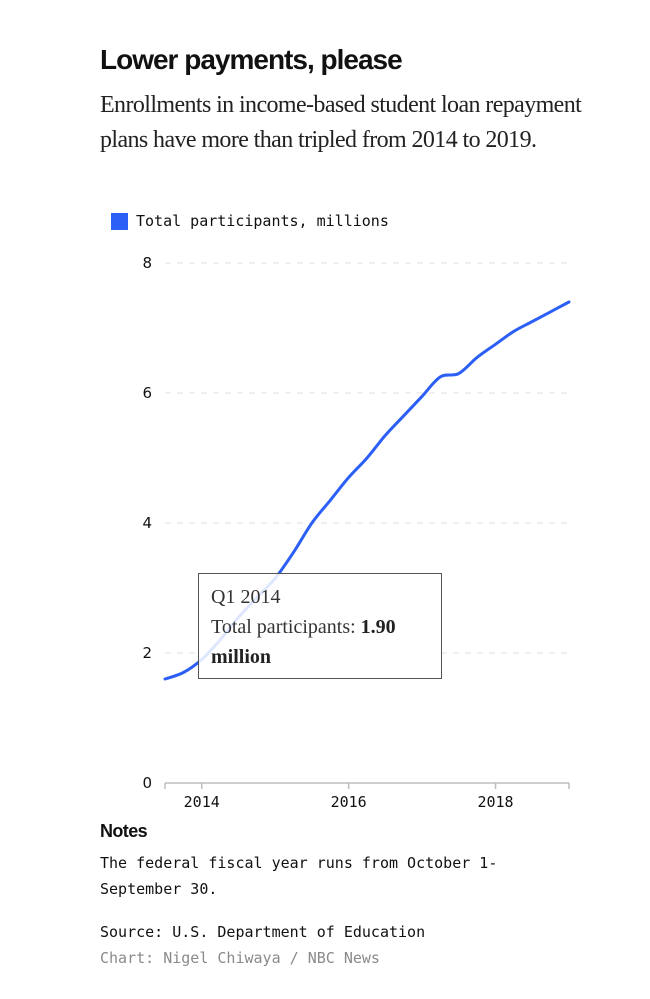  What do you see at coordinates (246, 597) in the screenshot?
I see `tooltip-period: Q1 2014` at bounding box center [246, 597].